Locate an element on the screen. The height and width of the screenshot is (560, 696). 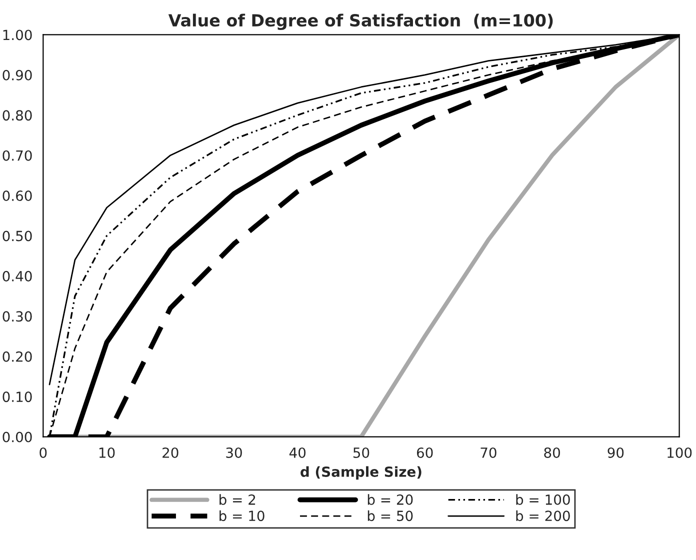
x-tick-label: 100 is located at coordinates (680, 452).